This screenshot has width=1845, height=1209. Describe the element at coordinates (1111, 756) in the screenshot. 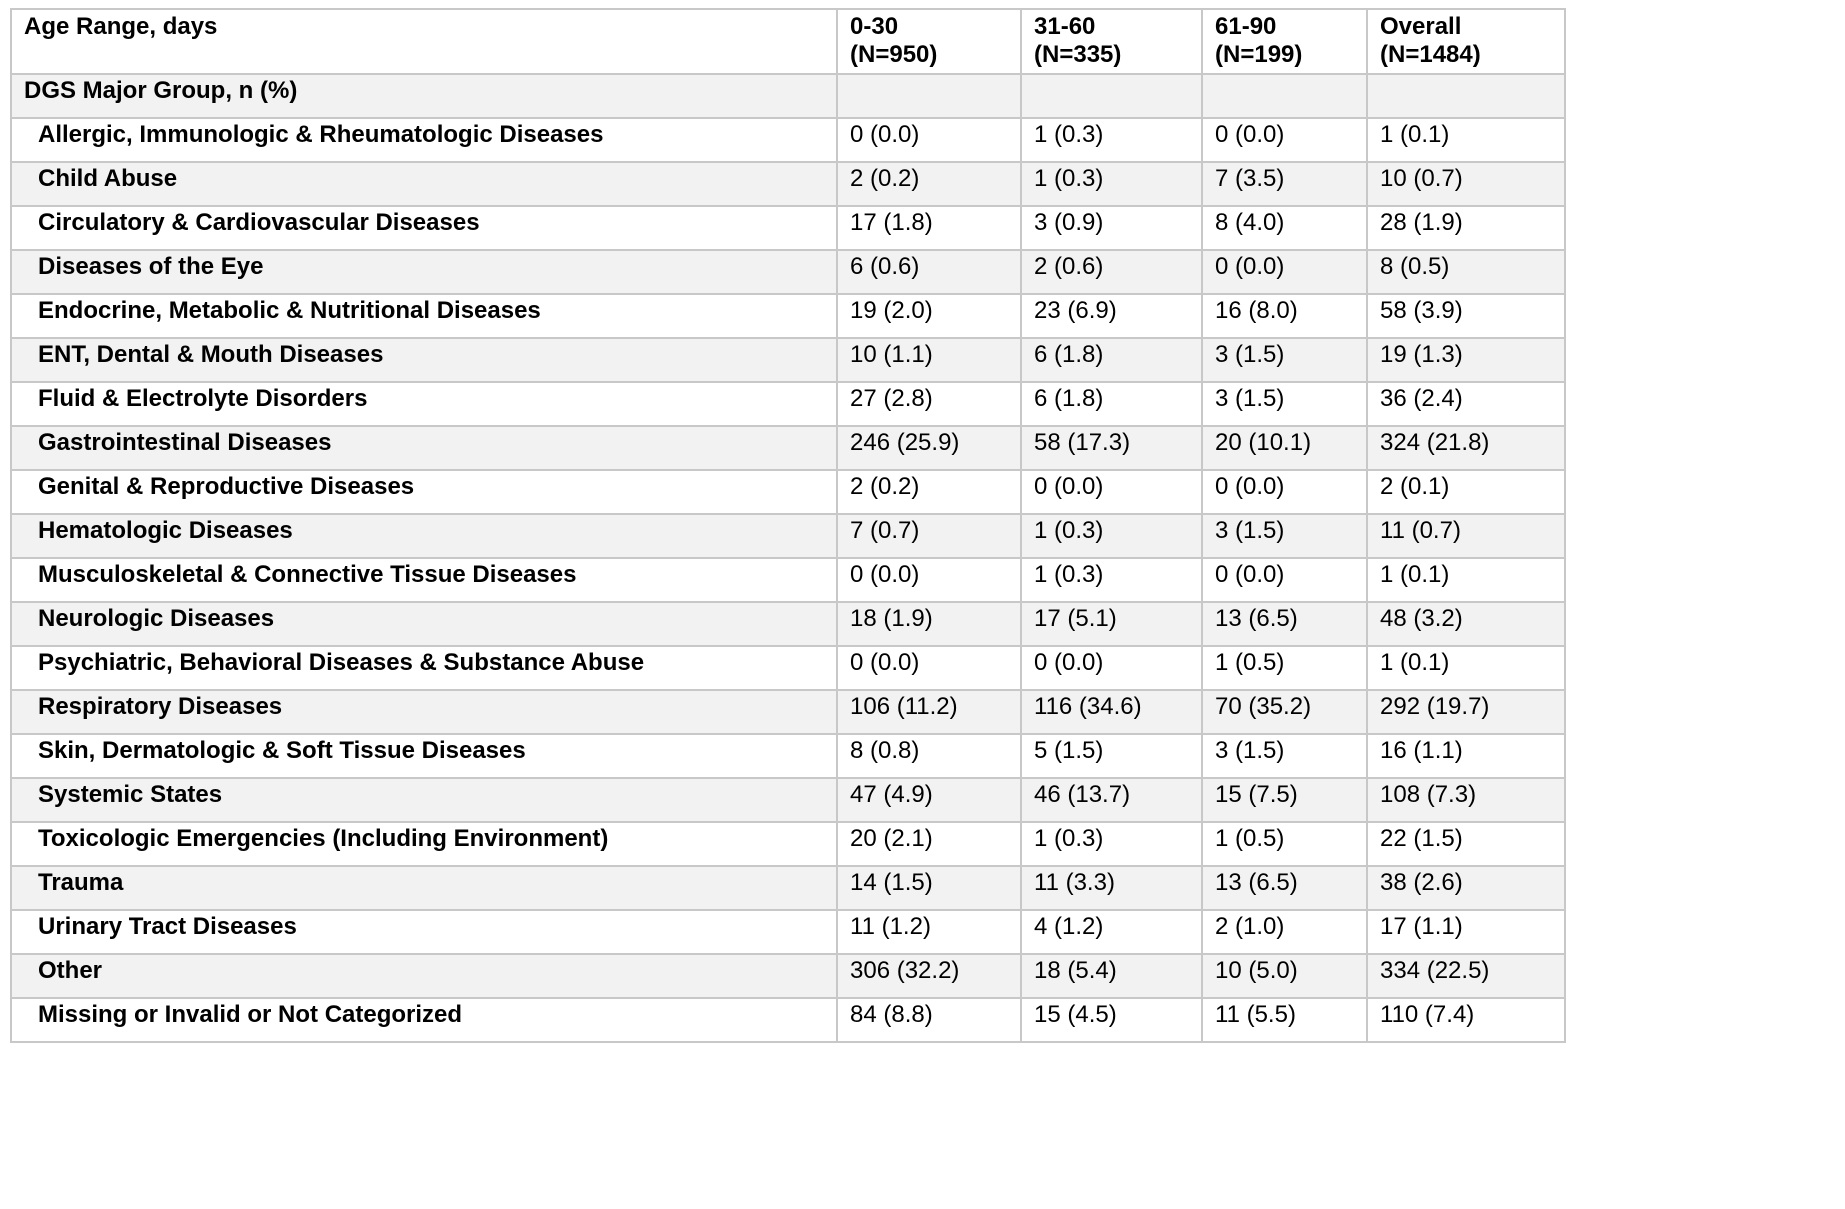

I see `cell-31-60: 5 (1.5)` at that location.